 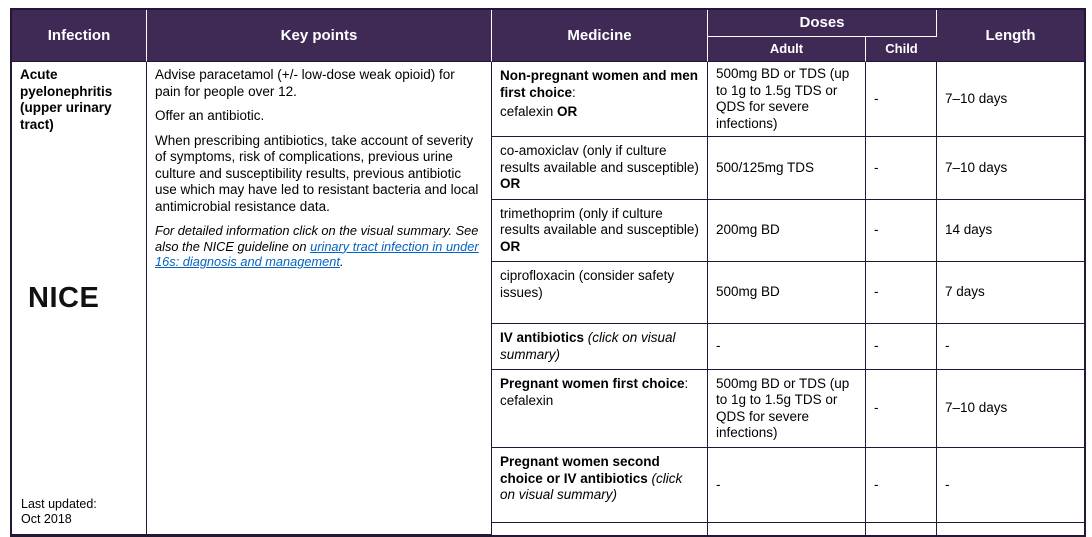 What do you see at coordinates (787, 529) in the screenshot?
I see `adult-dose-cell` at bounding box center [787, 529].